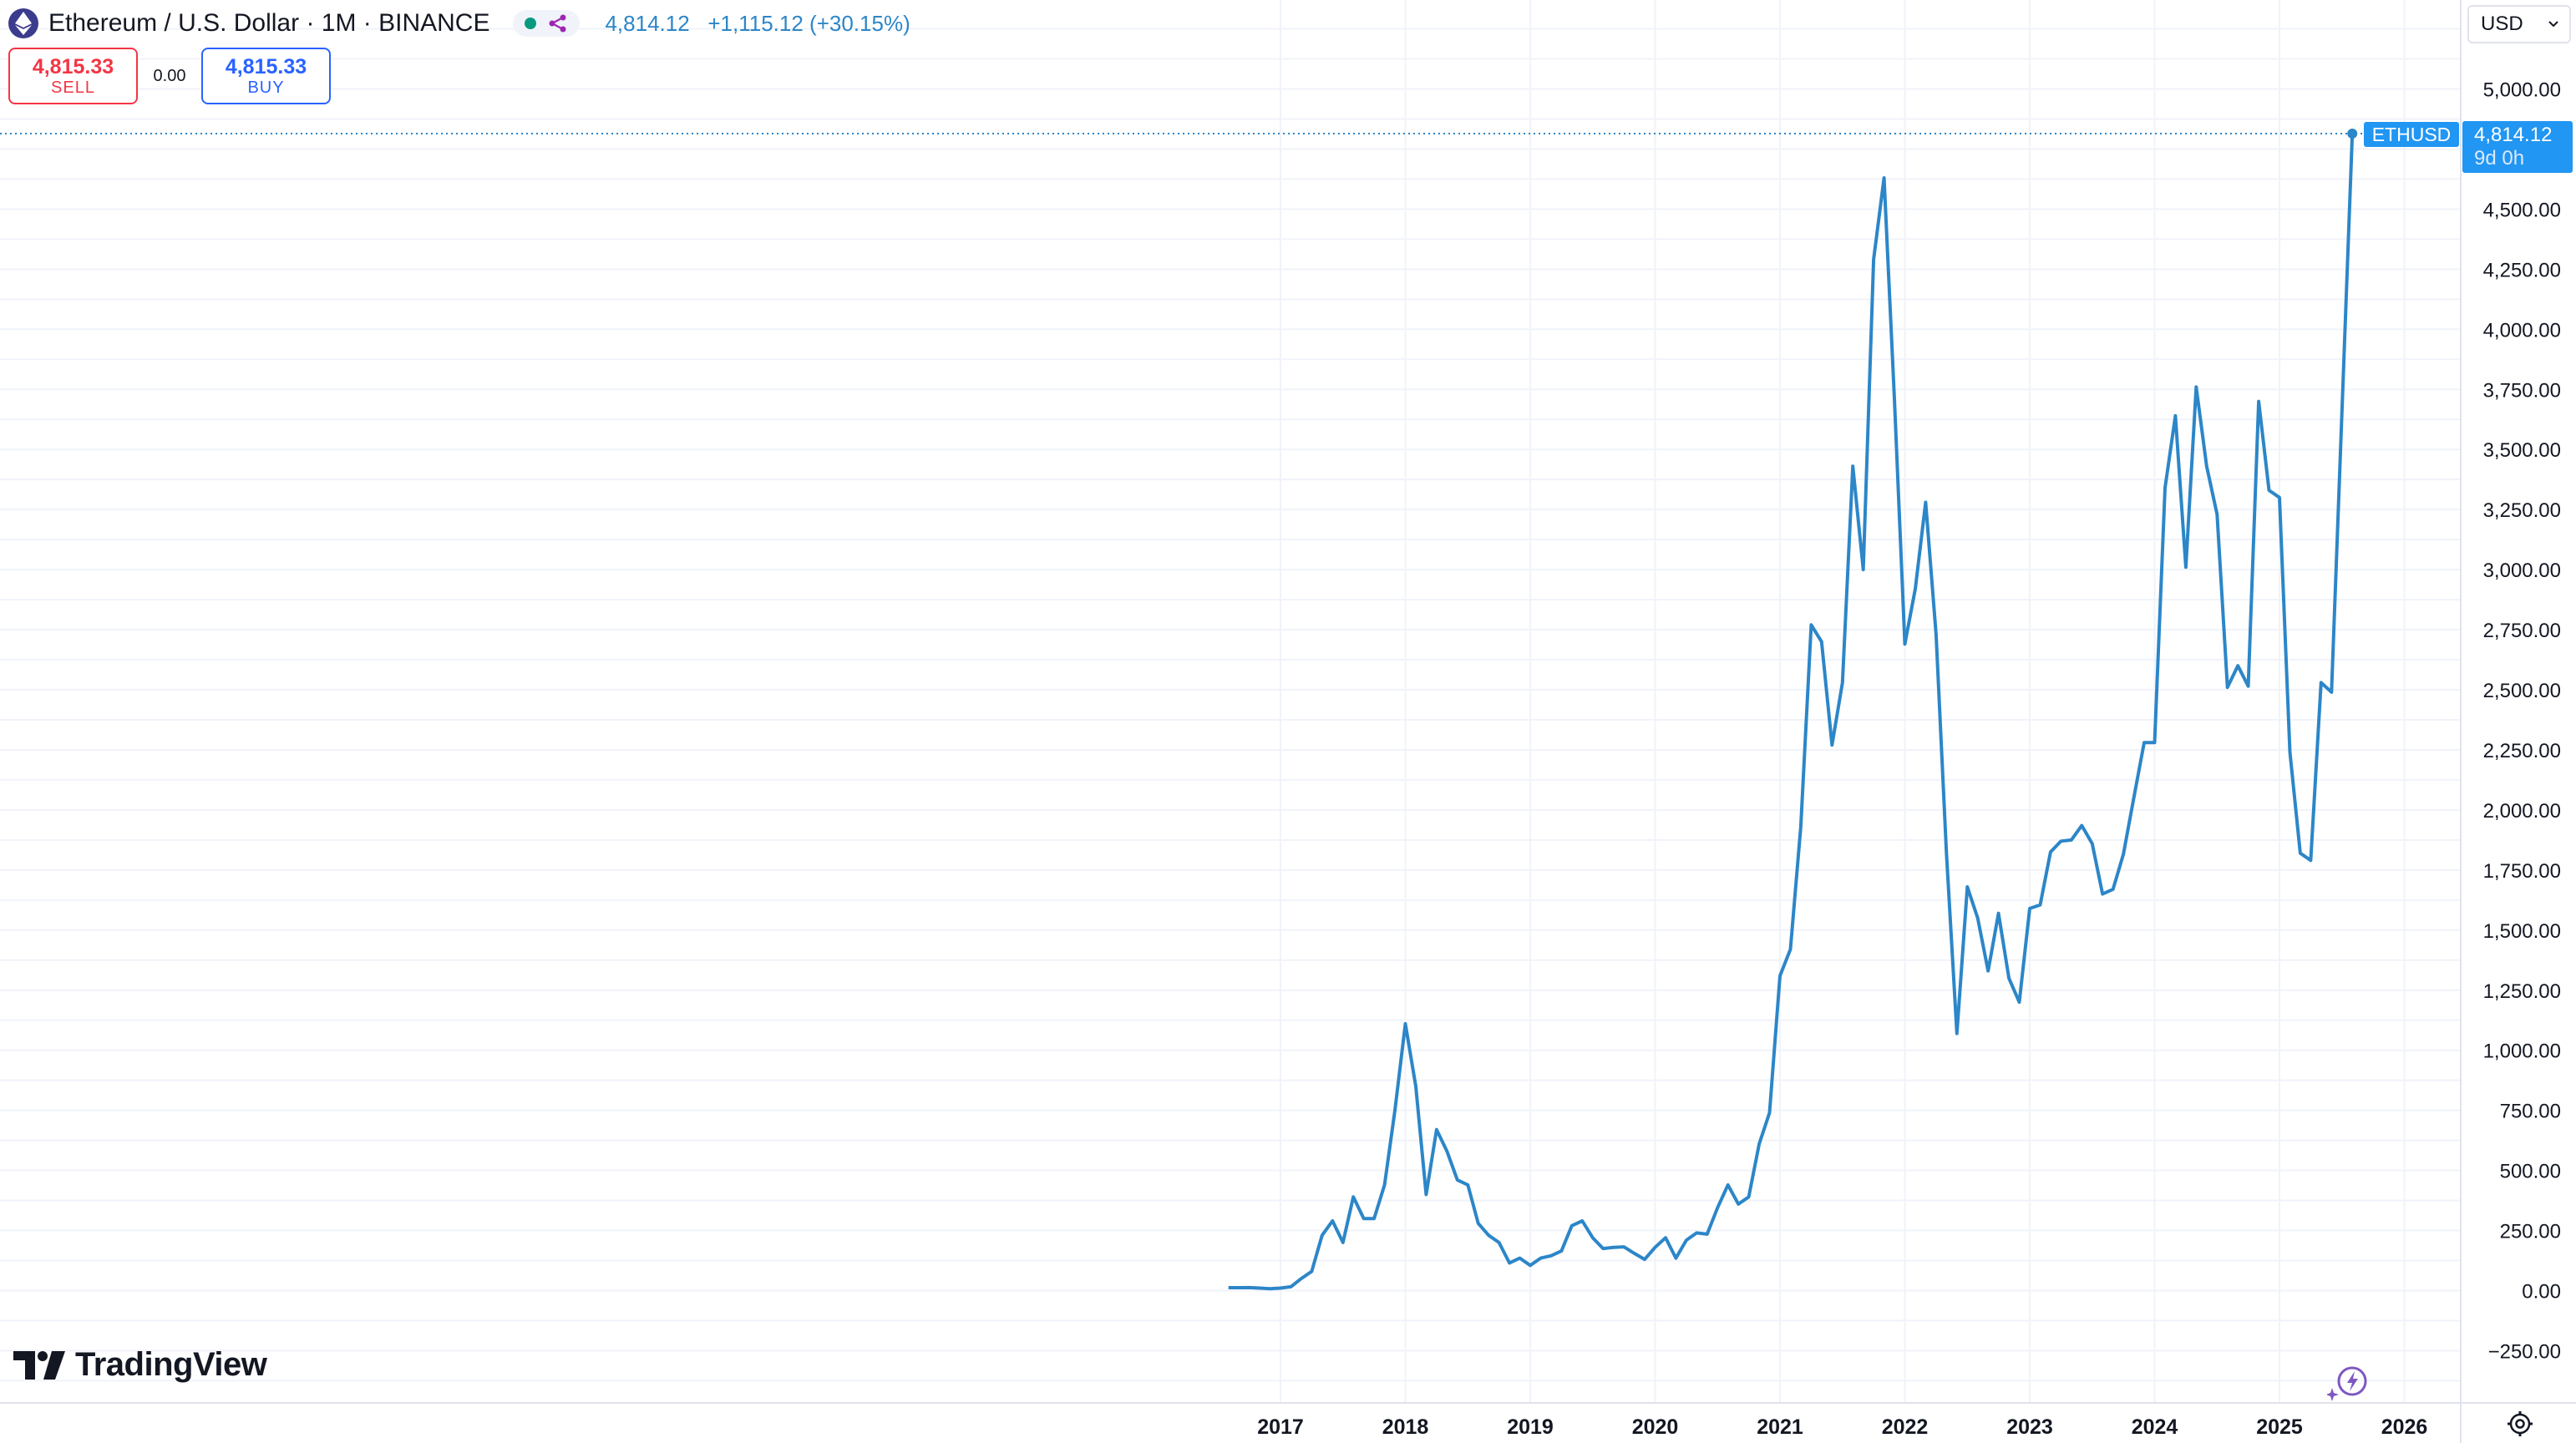 This screenshot has height=1443, width=2576. What do you see at coordinates (2522, 270) in the screenshot?
I see `y-tick-label: 4,250.00` at bounding box center [2522, 270].